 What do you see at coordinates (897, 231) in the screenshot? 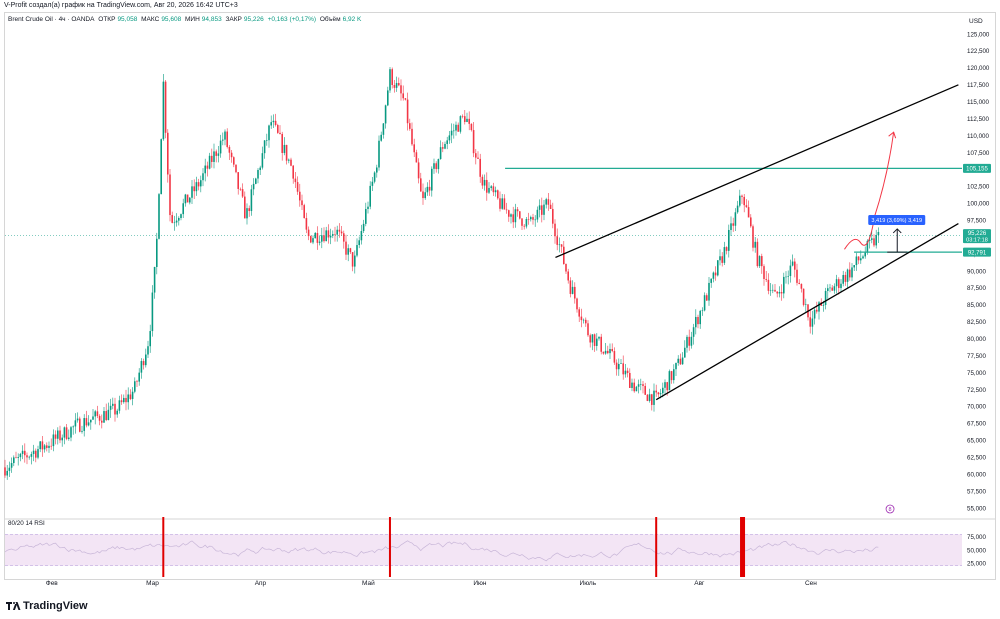
I see `measure-arrow` at bounding box center [897, 231].